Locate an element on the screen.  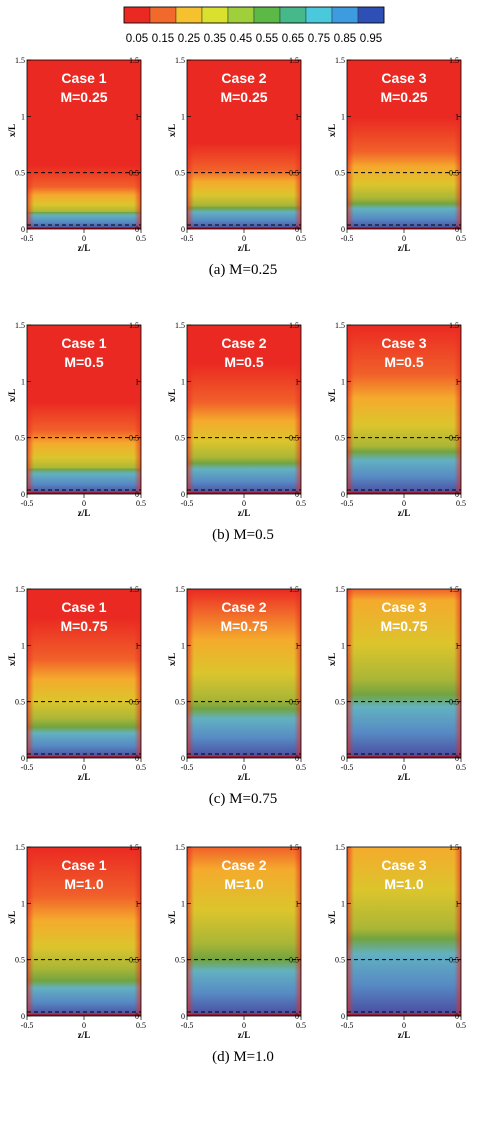
colorbar-tick-label: 0.25 is located at coordinates (189, 39).